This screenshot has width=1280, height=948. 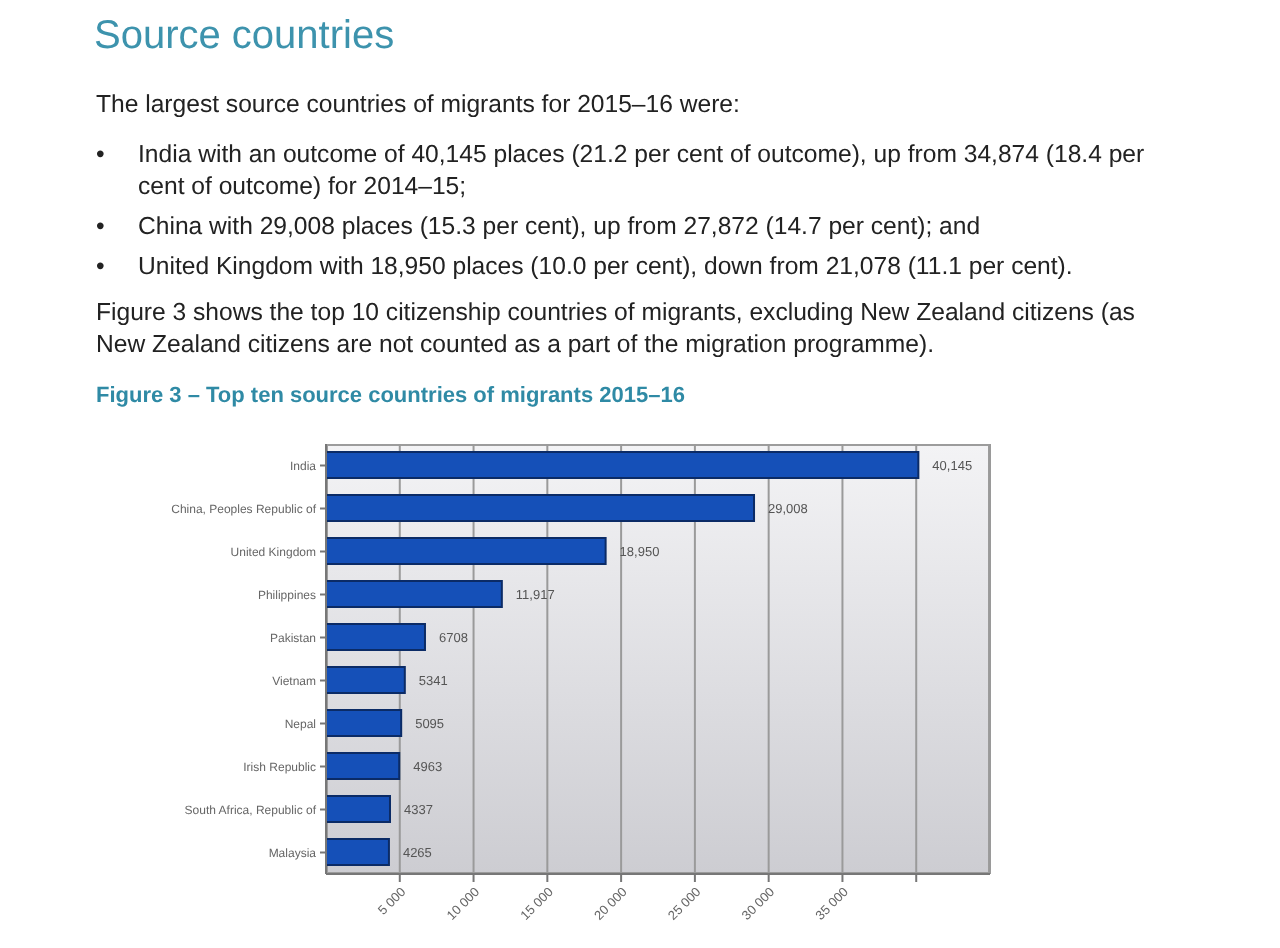 What do you see at coordinates (244, 36) in the screenshot?
I see `chart-title: Source countries` at bounding box center [244, 36].